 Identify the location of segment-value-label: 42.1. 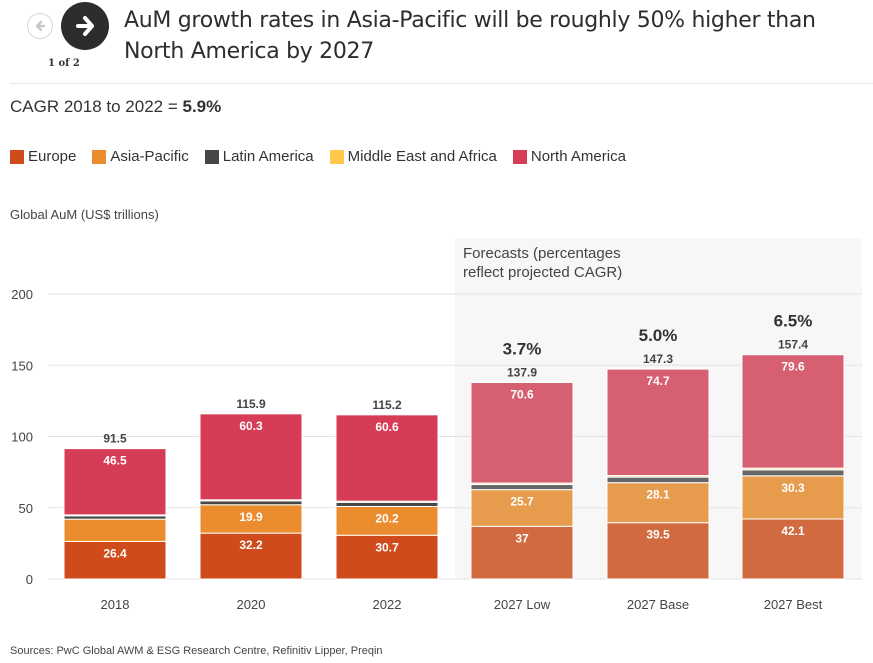
(793, 531).